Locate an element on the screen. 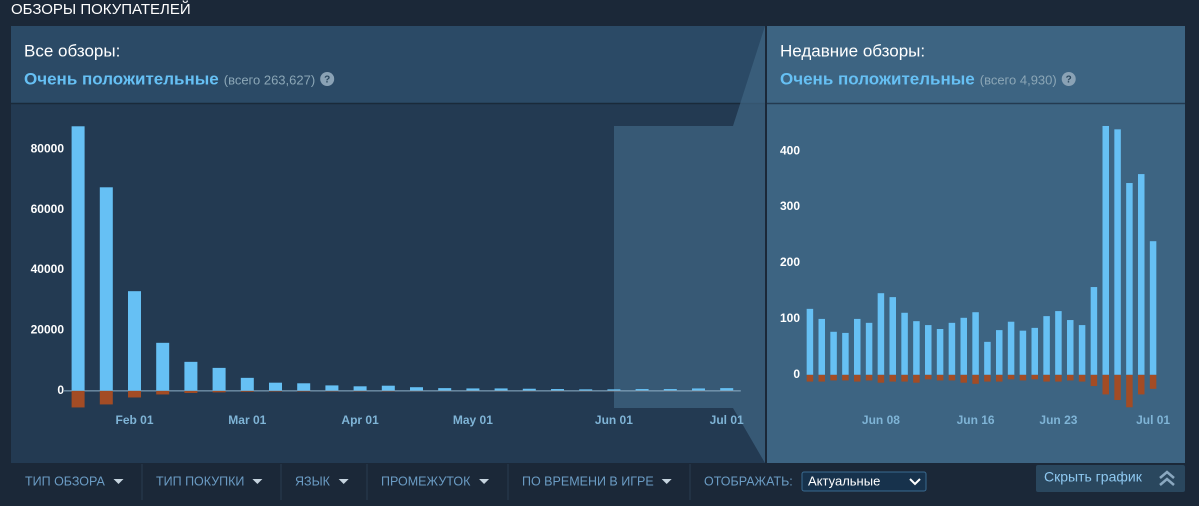  x-tick-label: Jun 08 is located at coordinates (881, 420).